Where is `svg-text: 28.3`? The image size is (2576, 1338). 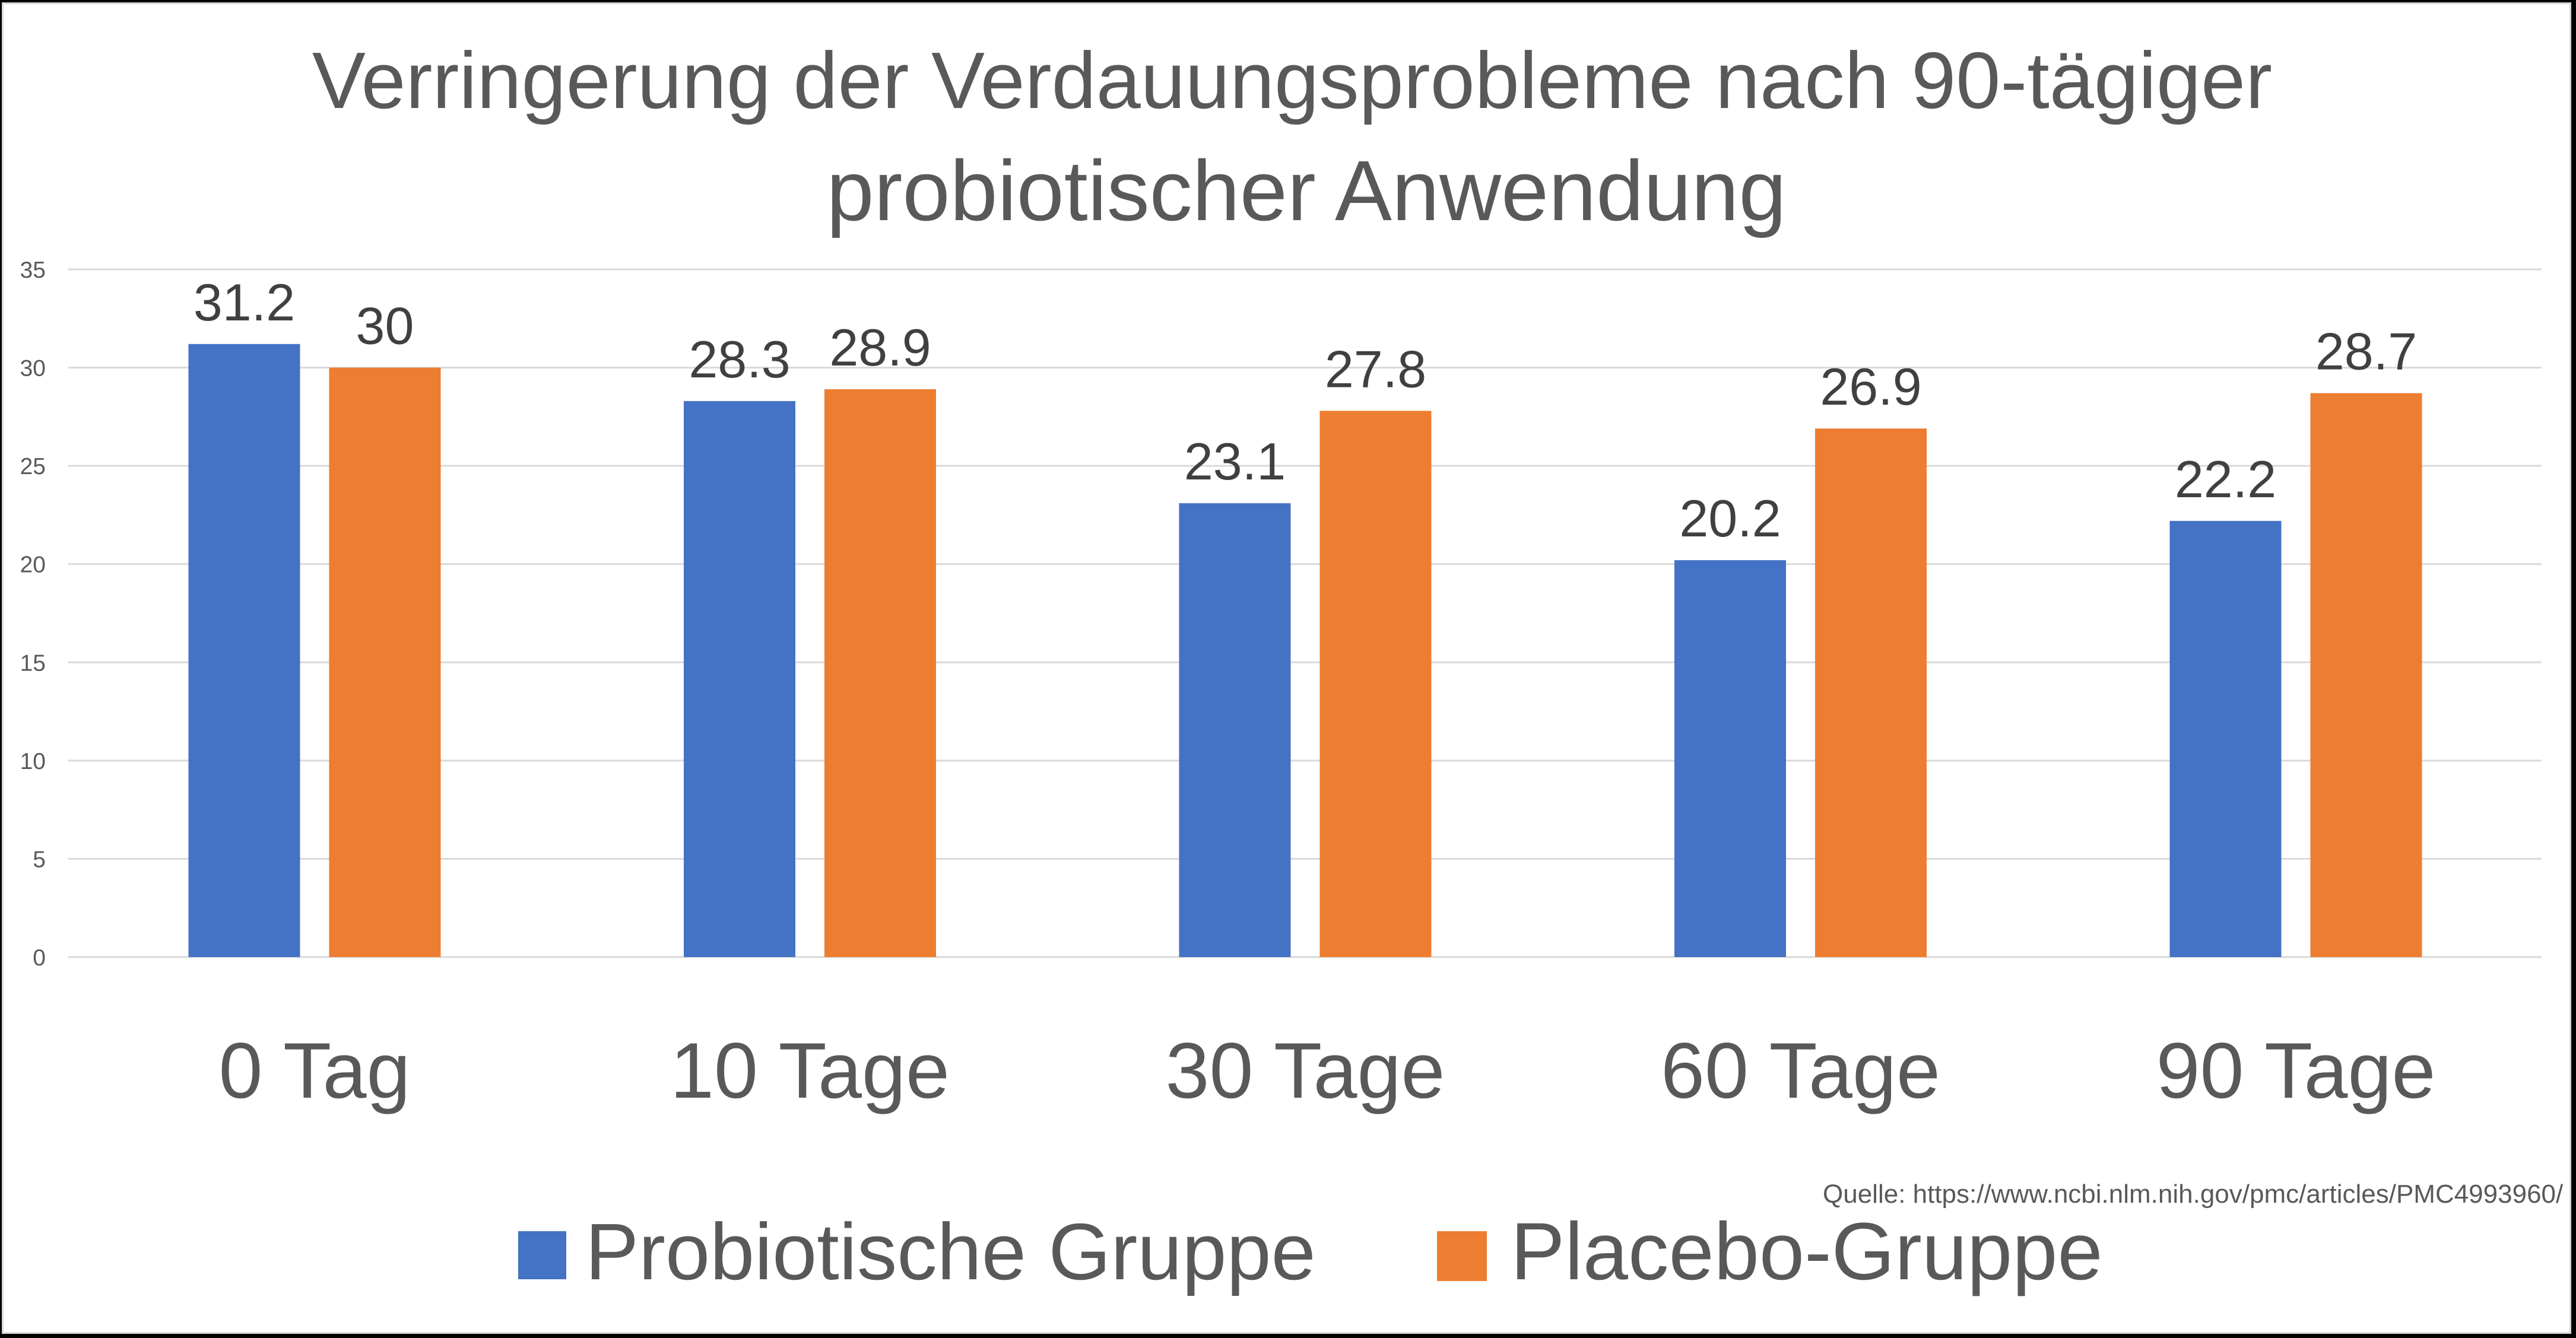 svg-text: 28.3 is located at coordinates (739, 359).